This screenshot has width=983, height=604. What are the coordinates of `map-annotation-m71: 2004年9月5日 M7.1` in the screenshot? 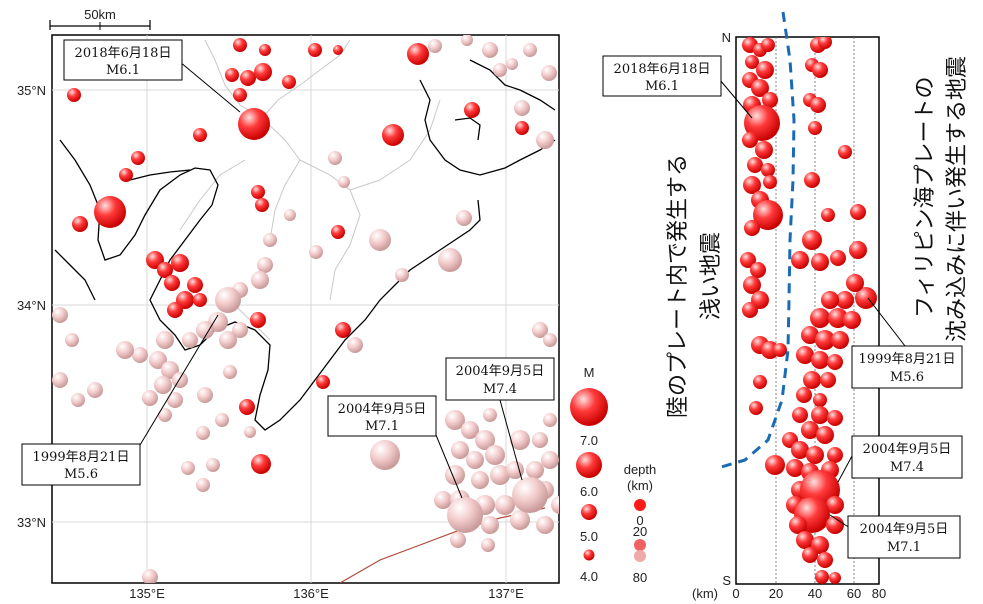 It's located at (395, 447).